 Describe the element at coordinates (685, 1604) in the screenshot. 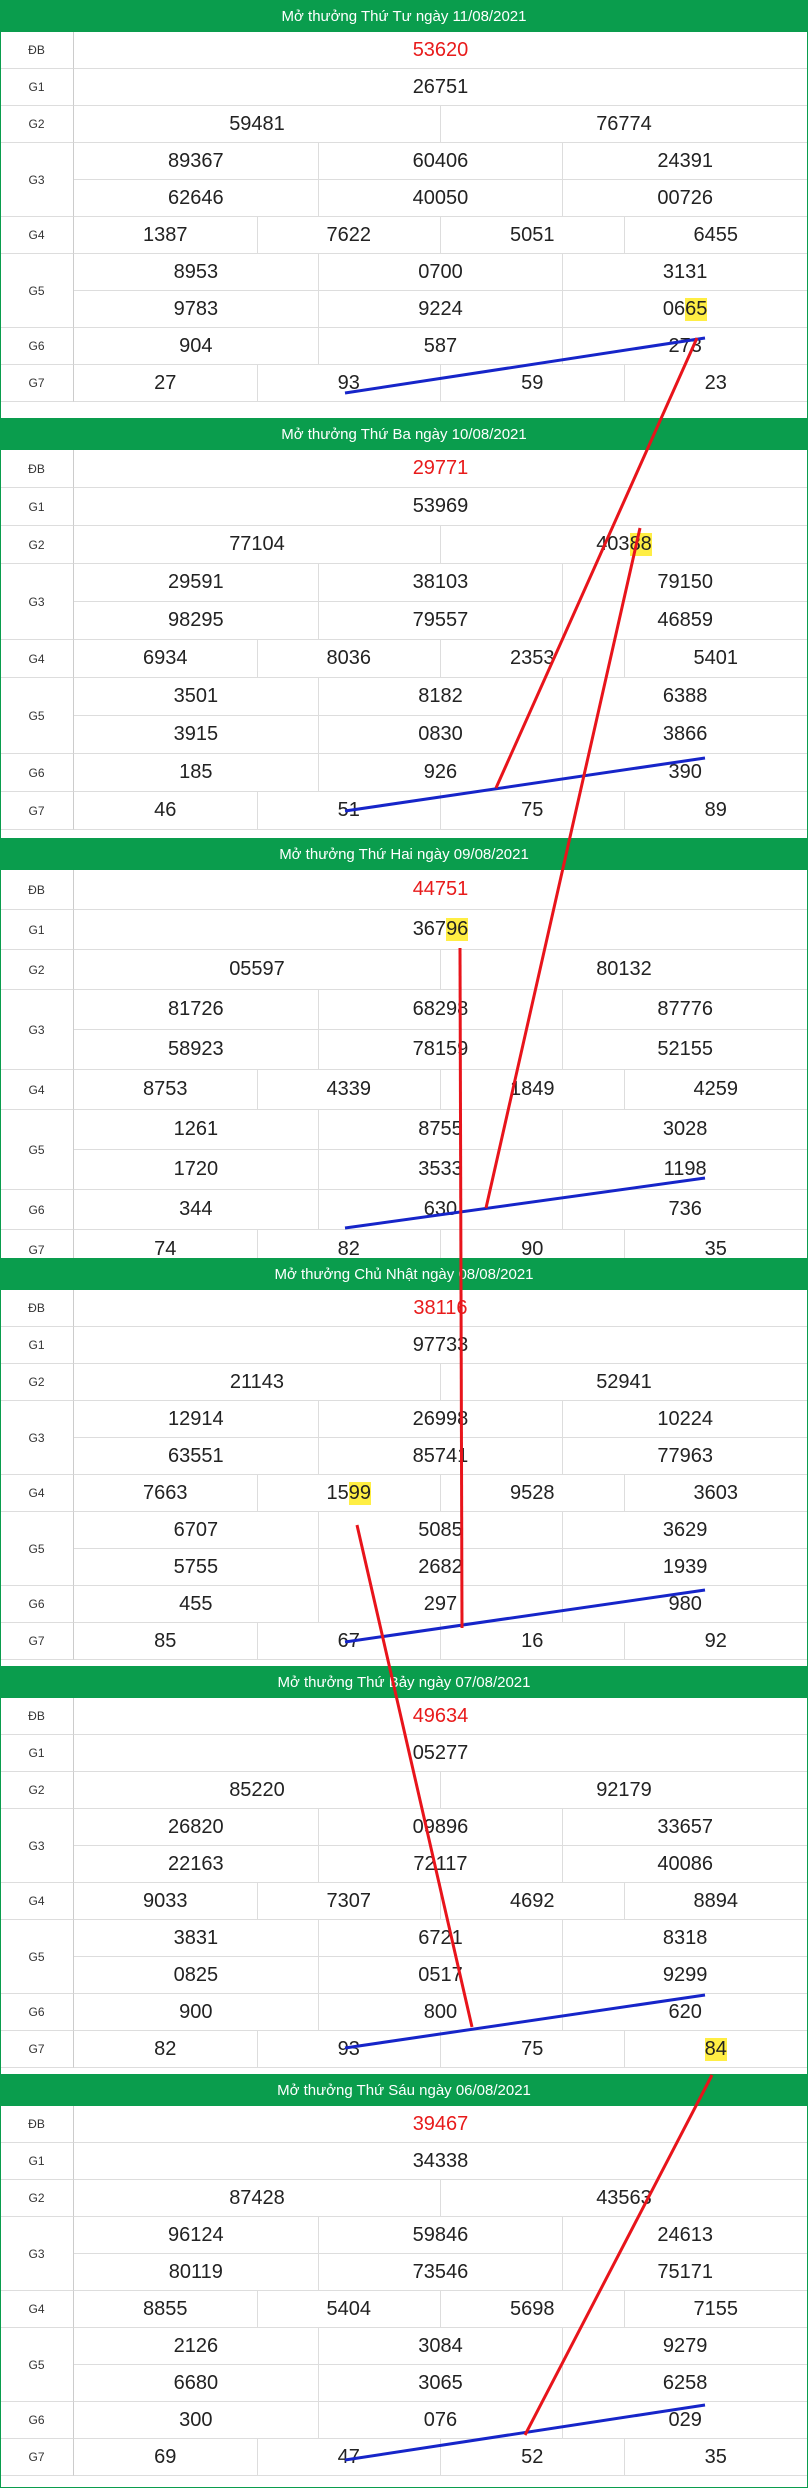

I see `prize-number-g6: 980` at that location.